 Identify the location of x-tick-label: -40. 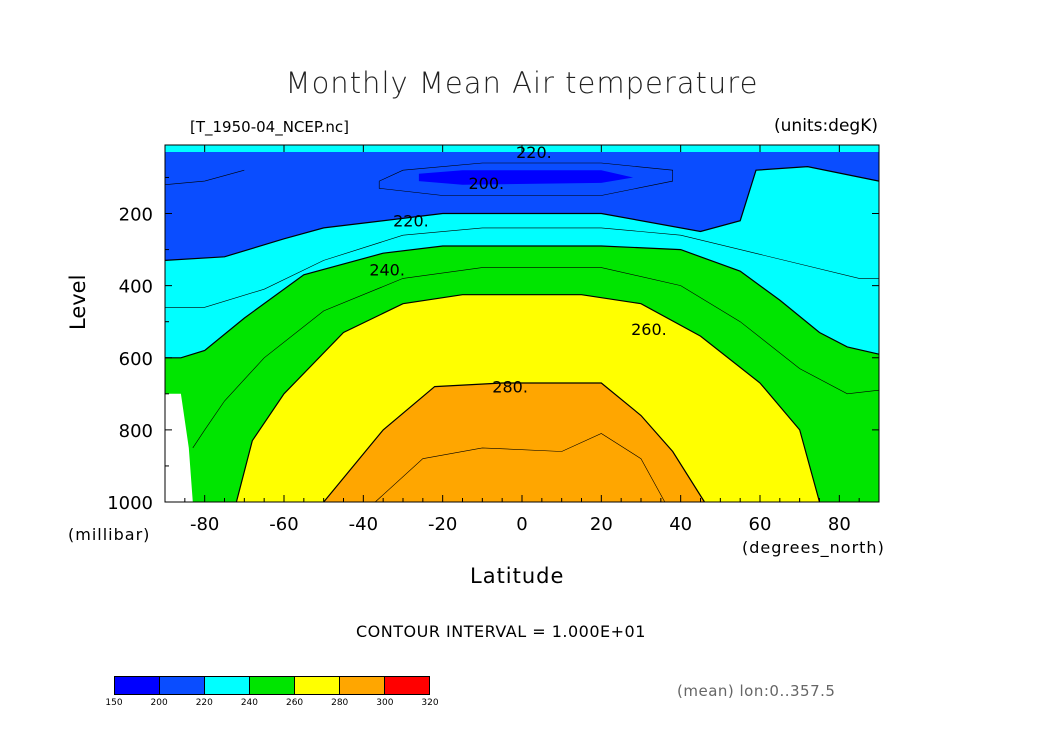
(363, 524).